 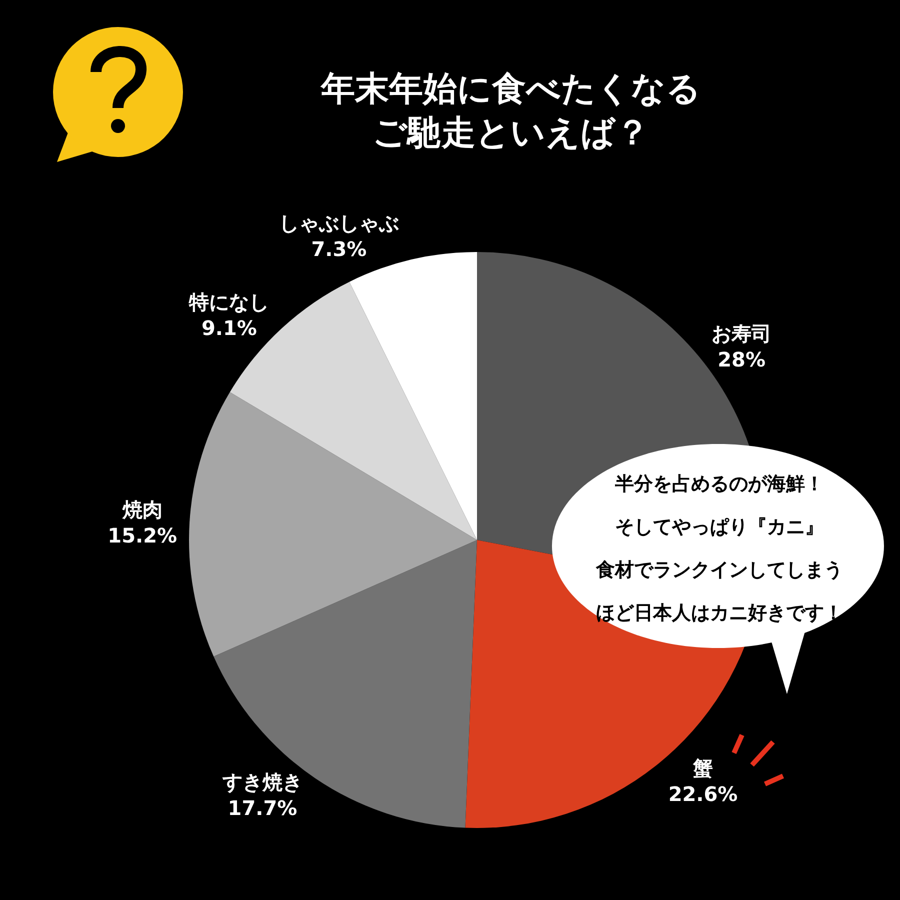 What do you see at coordinates (229, 328) in the screenshot?
I see `data-label: 9.1%` at bounding box center [229, 328].